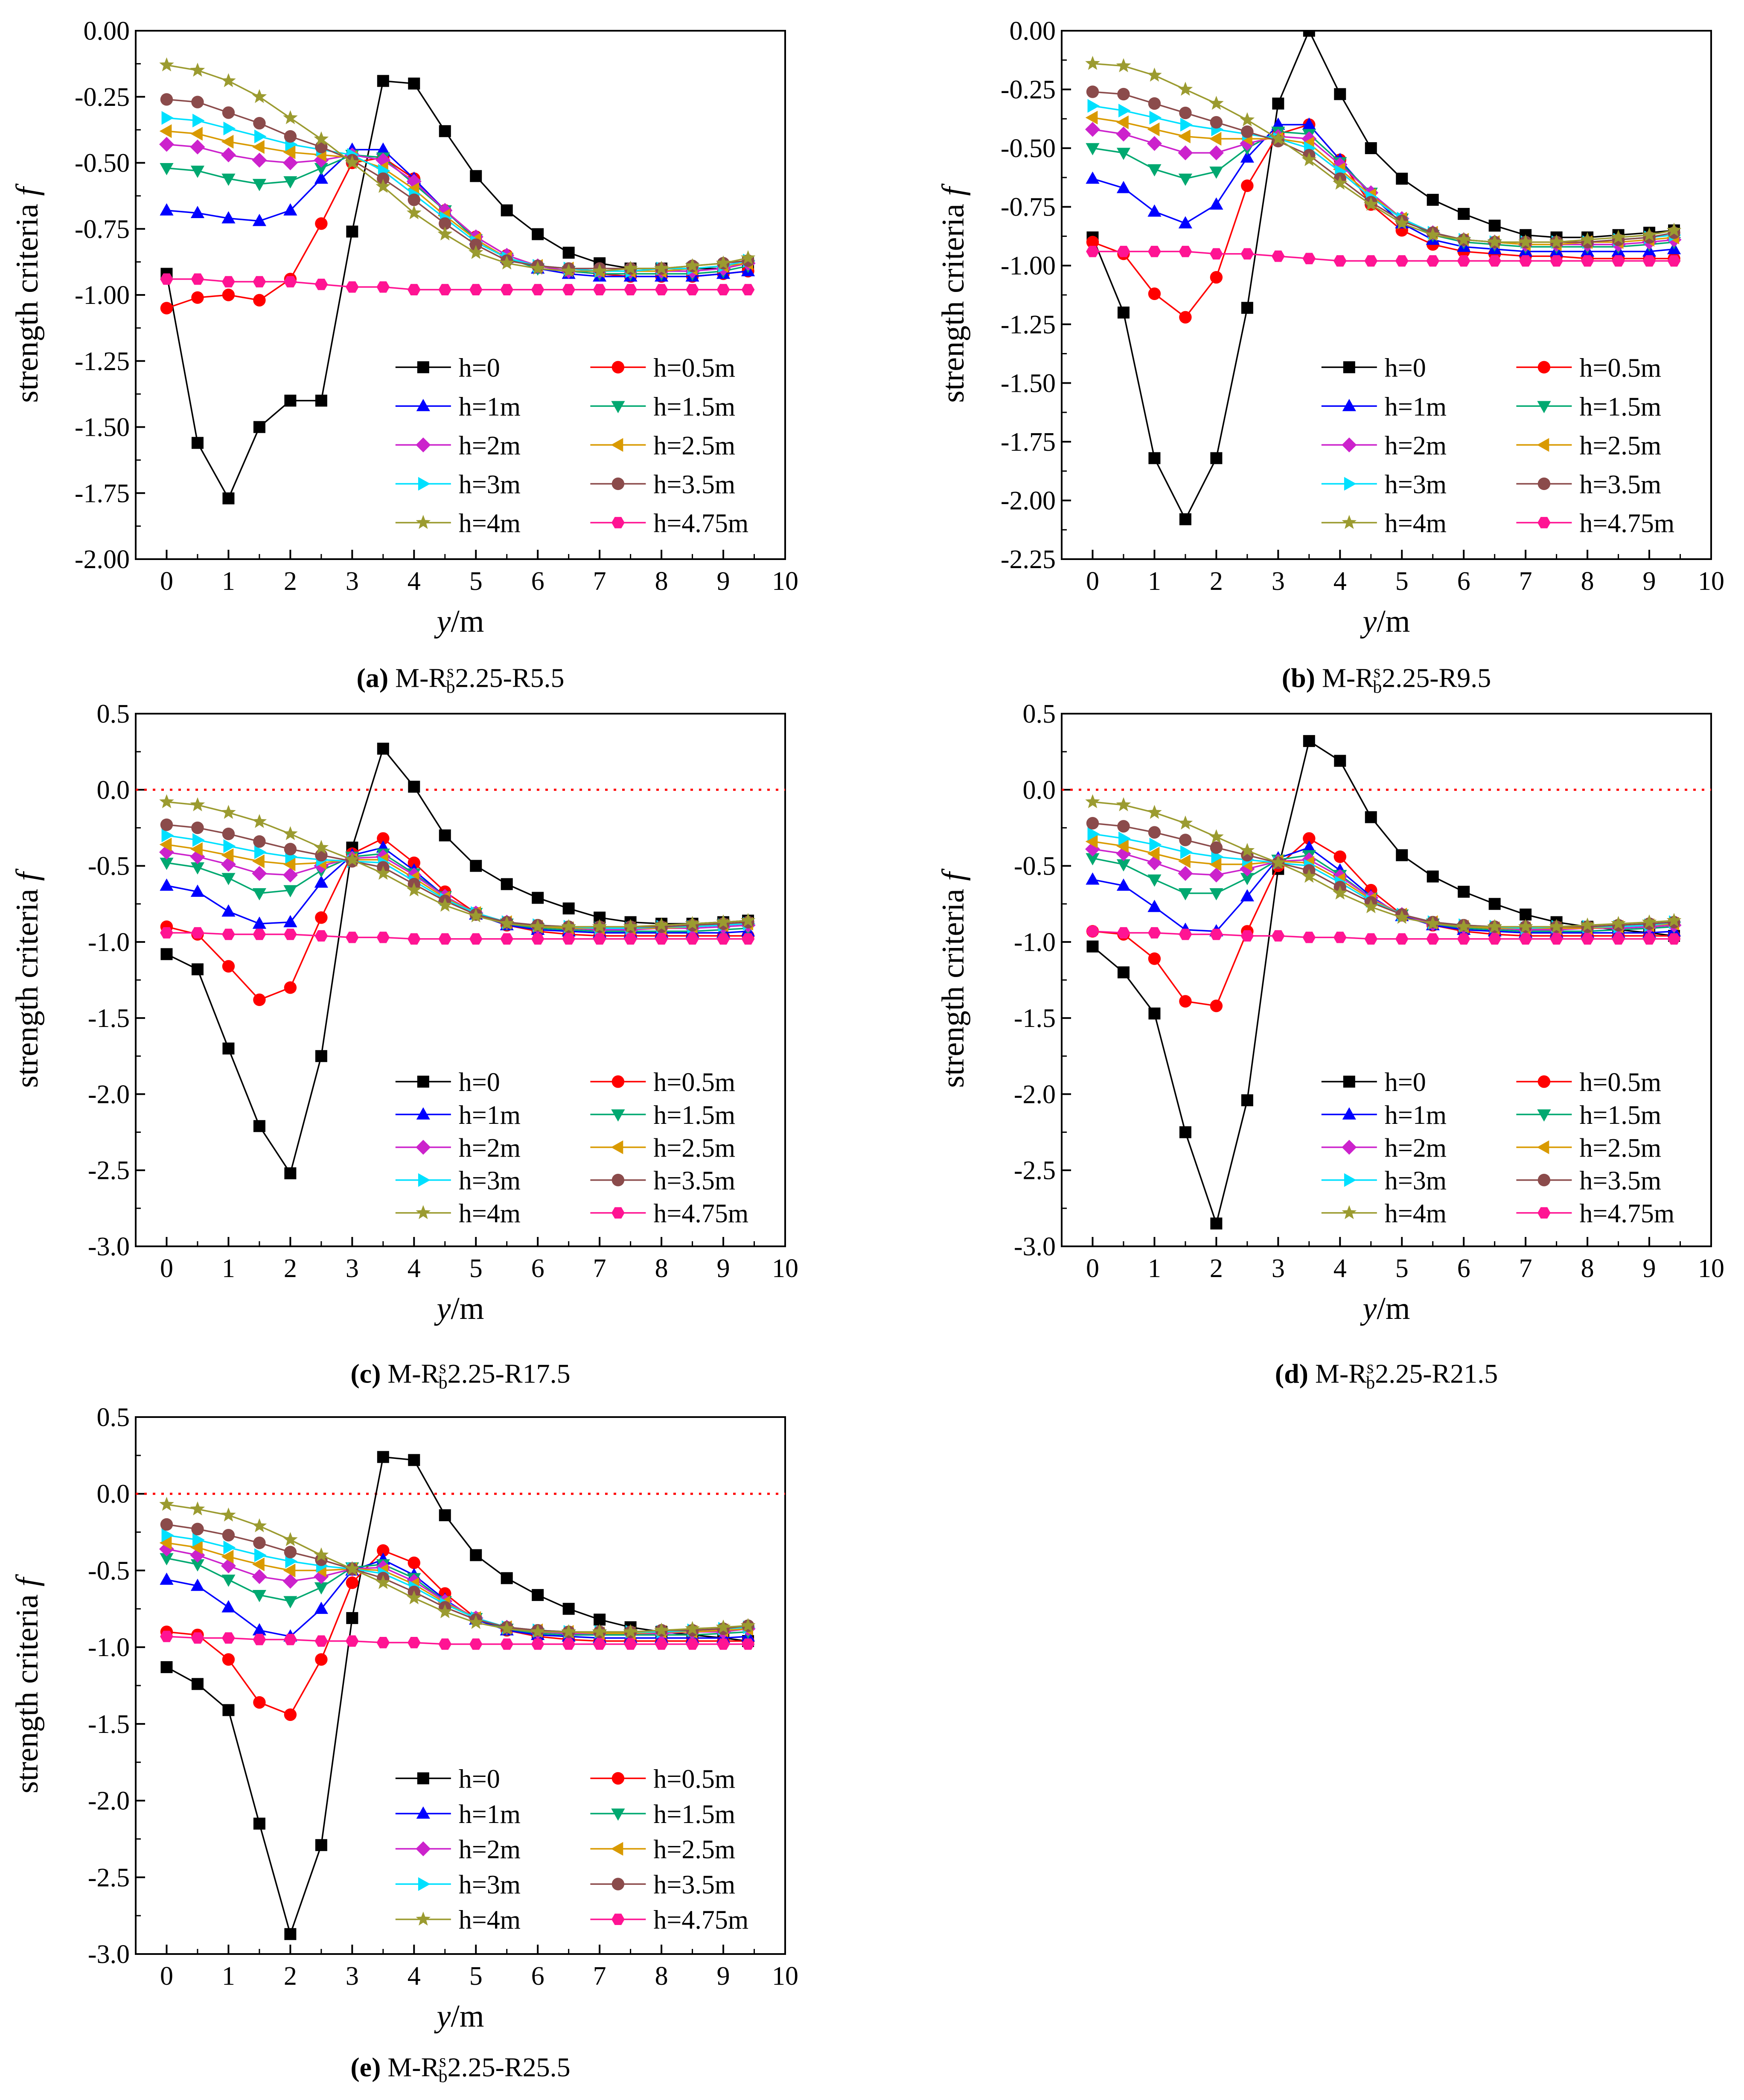  What do you see at coordinates (1620, 446) in the screenshot?
I see `legend-label: h=2.5m` at bounding box center [1620, 446].